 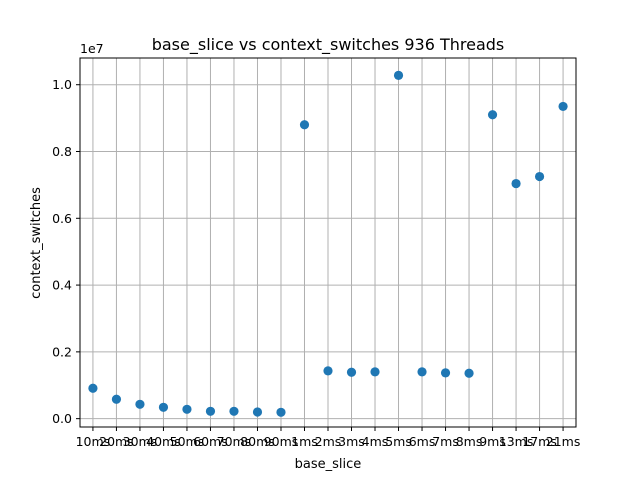 I want to click on y-axis-label: context_switches, so click(x=36, y=243).